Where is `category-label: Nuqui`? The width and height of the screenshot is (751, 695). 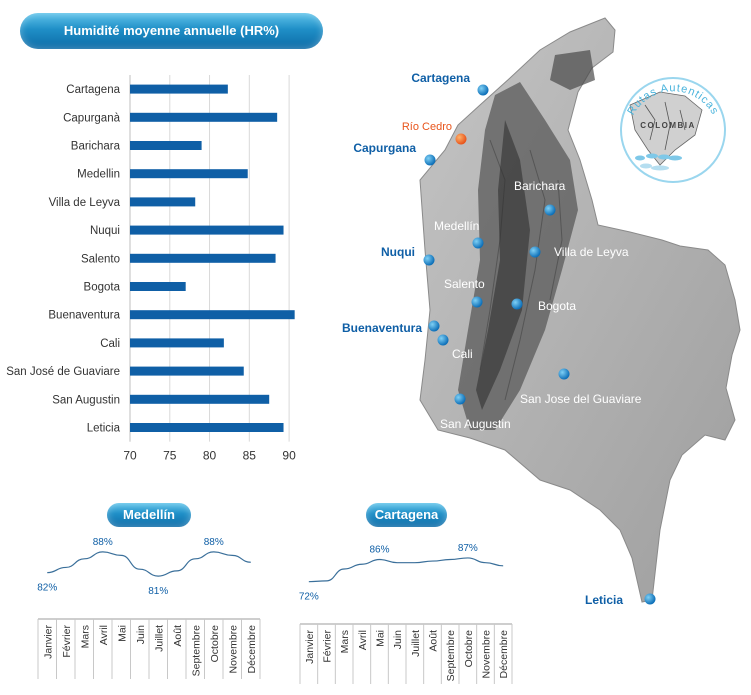
category-label: Nuqui is located at coordinates (105, 231).